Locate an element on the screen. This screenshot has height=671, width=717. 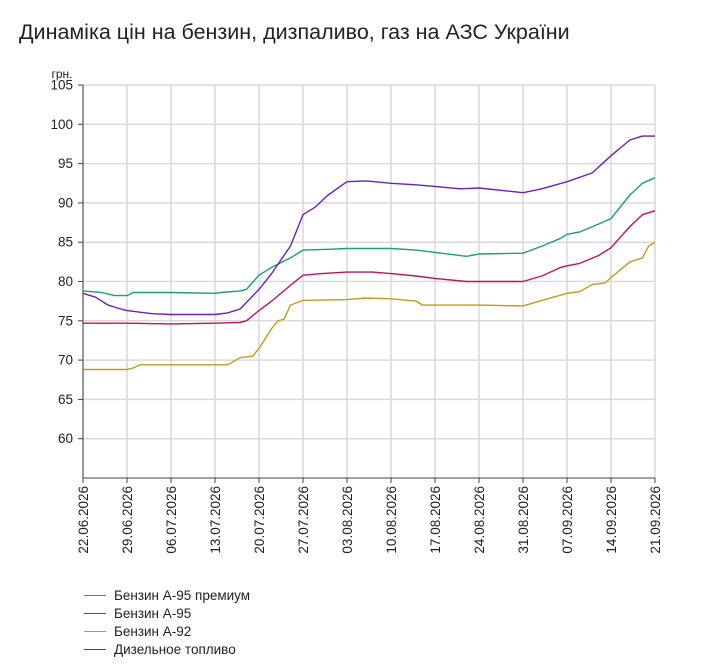
y-tick-label: 85 is located at coordinates (65, 242).